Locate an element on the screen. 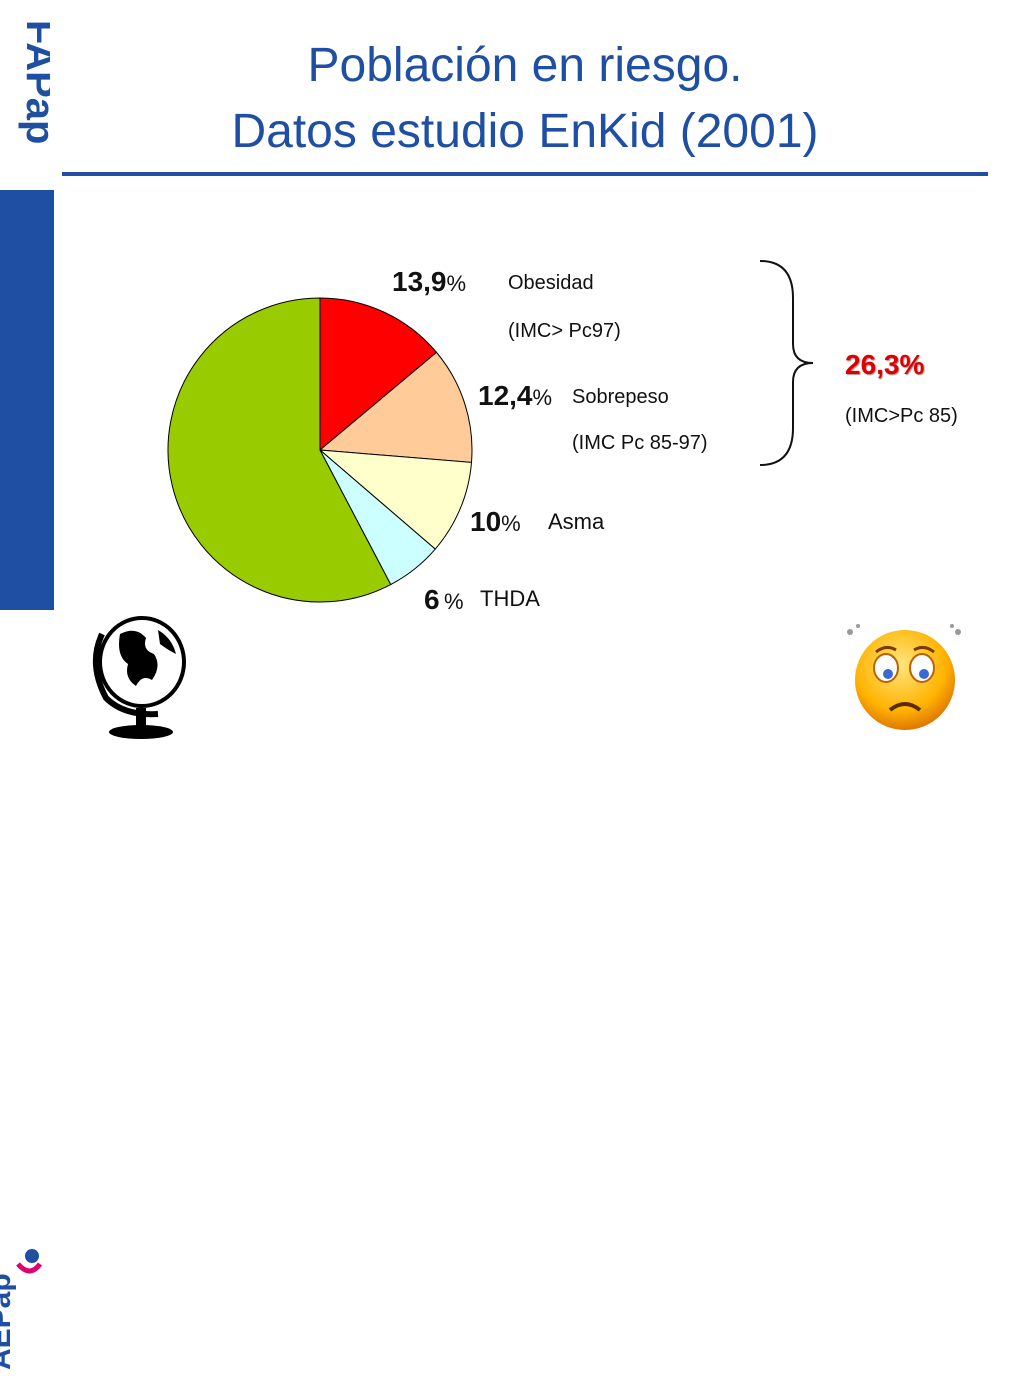 Image resolution: width=1024 pixels, height=1378 pixels. total-note: (IMC>Pc 85) is located at coordinates (901, 416).